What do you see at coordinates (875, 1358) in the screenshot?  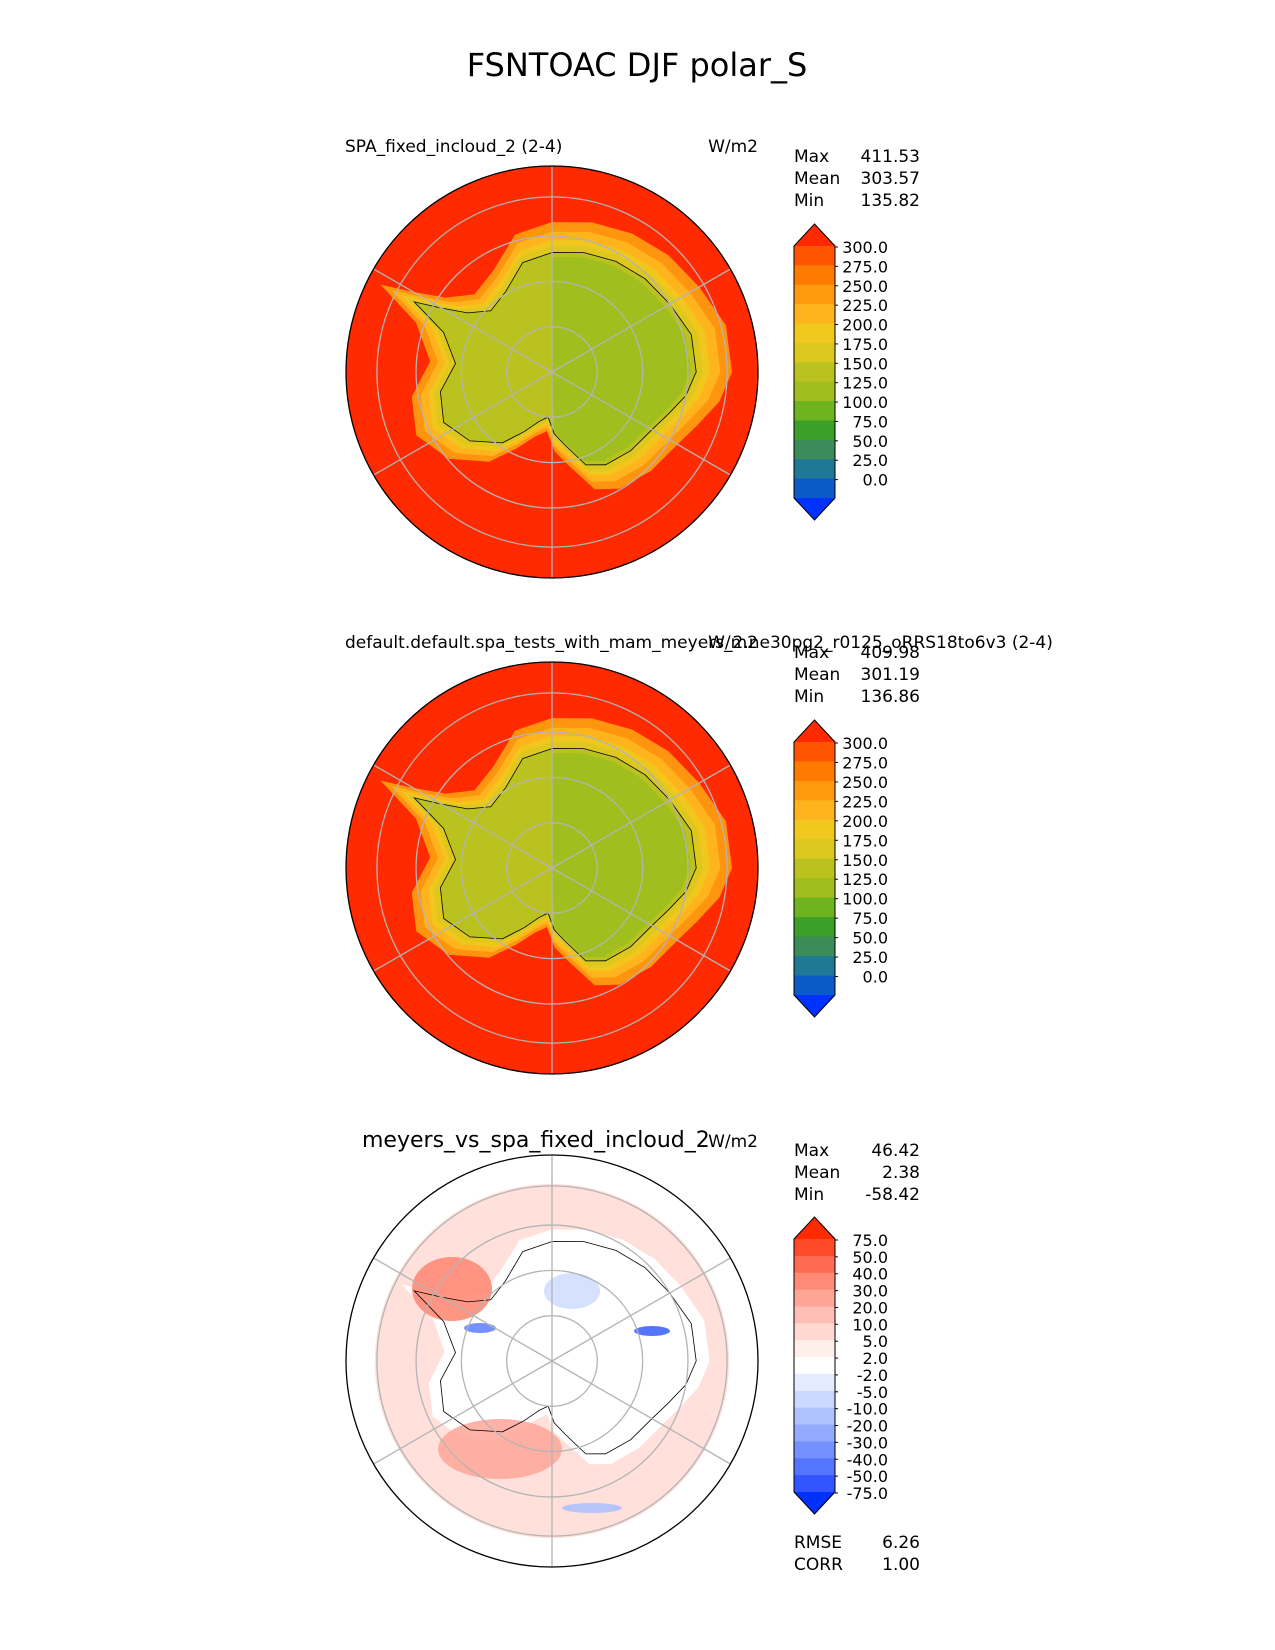 I see `colorbar-tick-label: 2.0` at bounding box center [875, 1358].